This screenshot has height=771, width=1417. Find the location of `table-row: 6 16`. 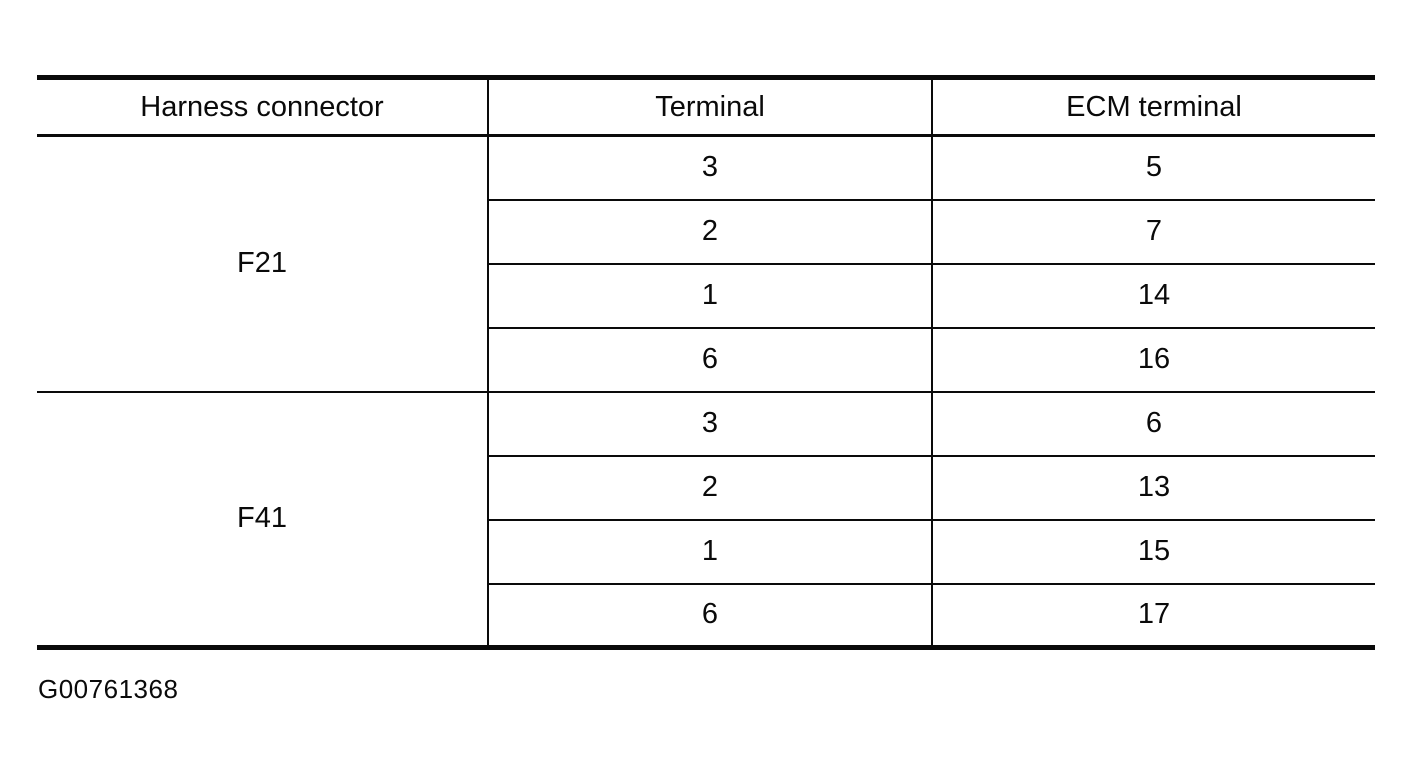

table-row: 6 16 is located at coordinates (706, 360).